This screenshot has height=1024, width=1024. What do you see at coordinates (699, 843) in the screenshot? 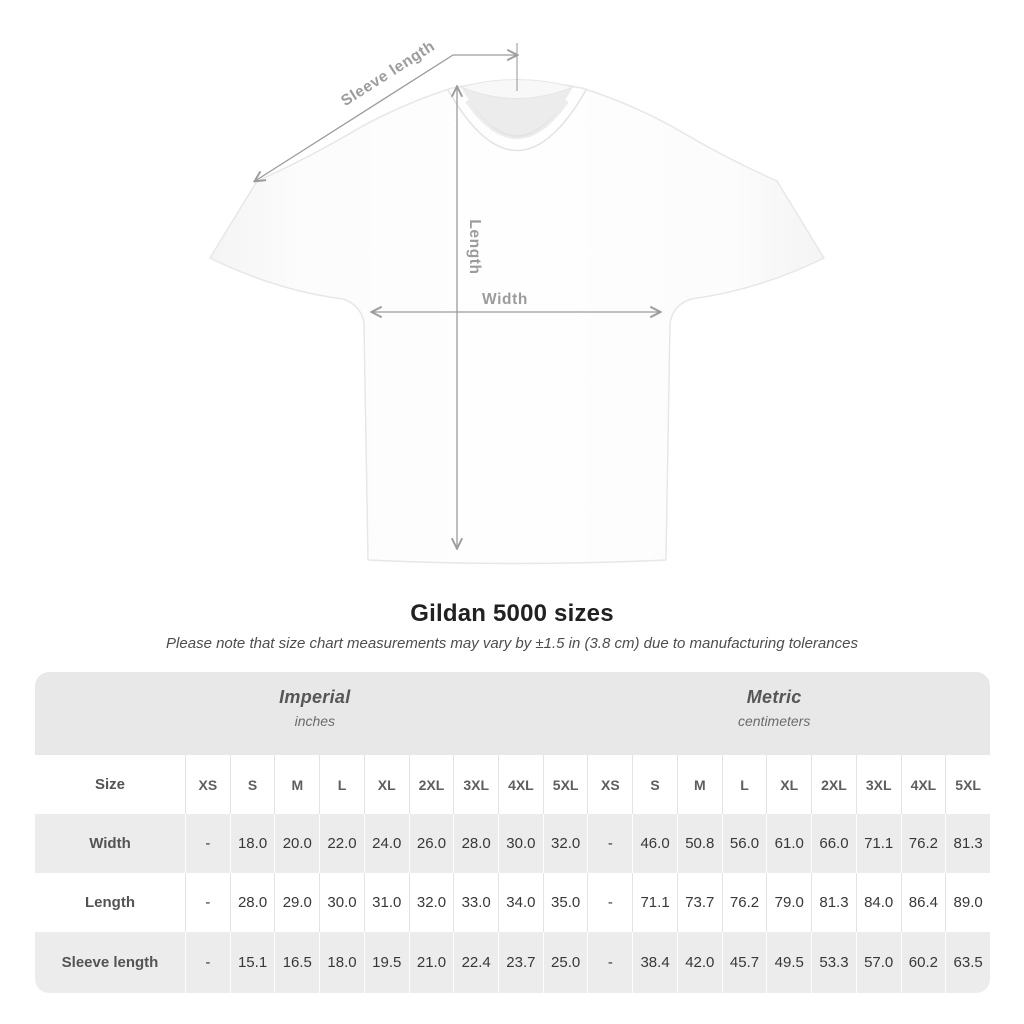
I see `value-cell: 50.8` at bounding box center [699, 843].